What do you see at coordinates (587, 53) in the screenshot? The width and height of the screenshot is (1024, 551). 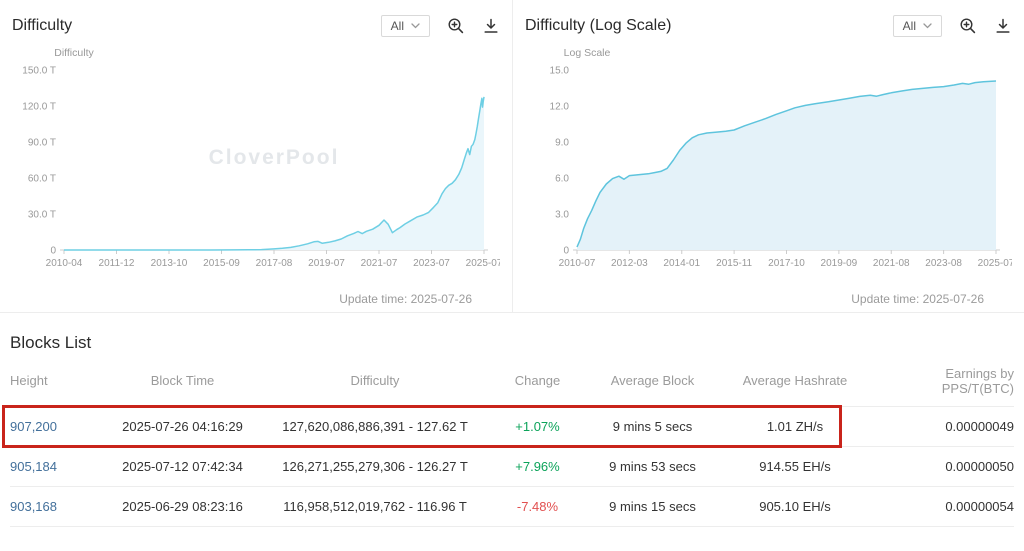 I see `svg-text: Log Scale` at bounding box center [587, 53].